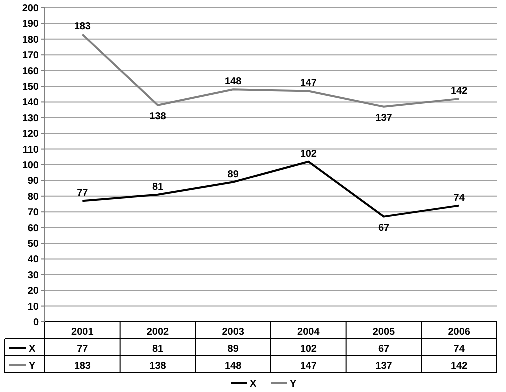 This screenshot has width=506, height=392. I want to click on annotation: 137, so click(384, 118).